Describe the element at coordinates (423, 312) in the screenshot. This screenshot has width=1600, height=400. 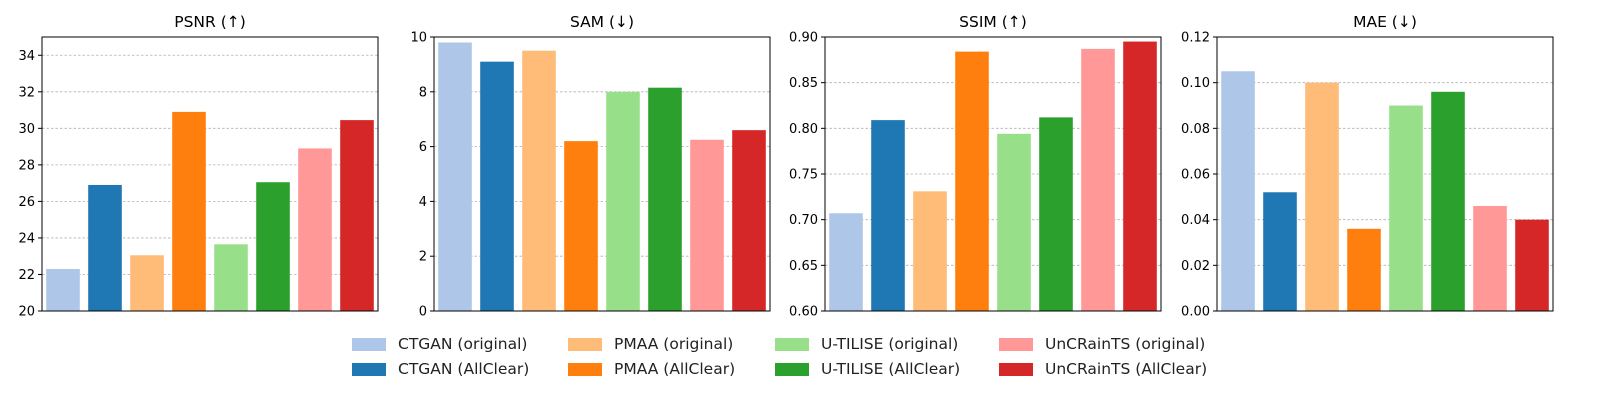
I see `y-tick-label: 0` at that location.